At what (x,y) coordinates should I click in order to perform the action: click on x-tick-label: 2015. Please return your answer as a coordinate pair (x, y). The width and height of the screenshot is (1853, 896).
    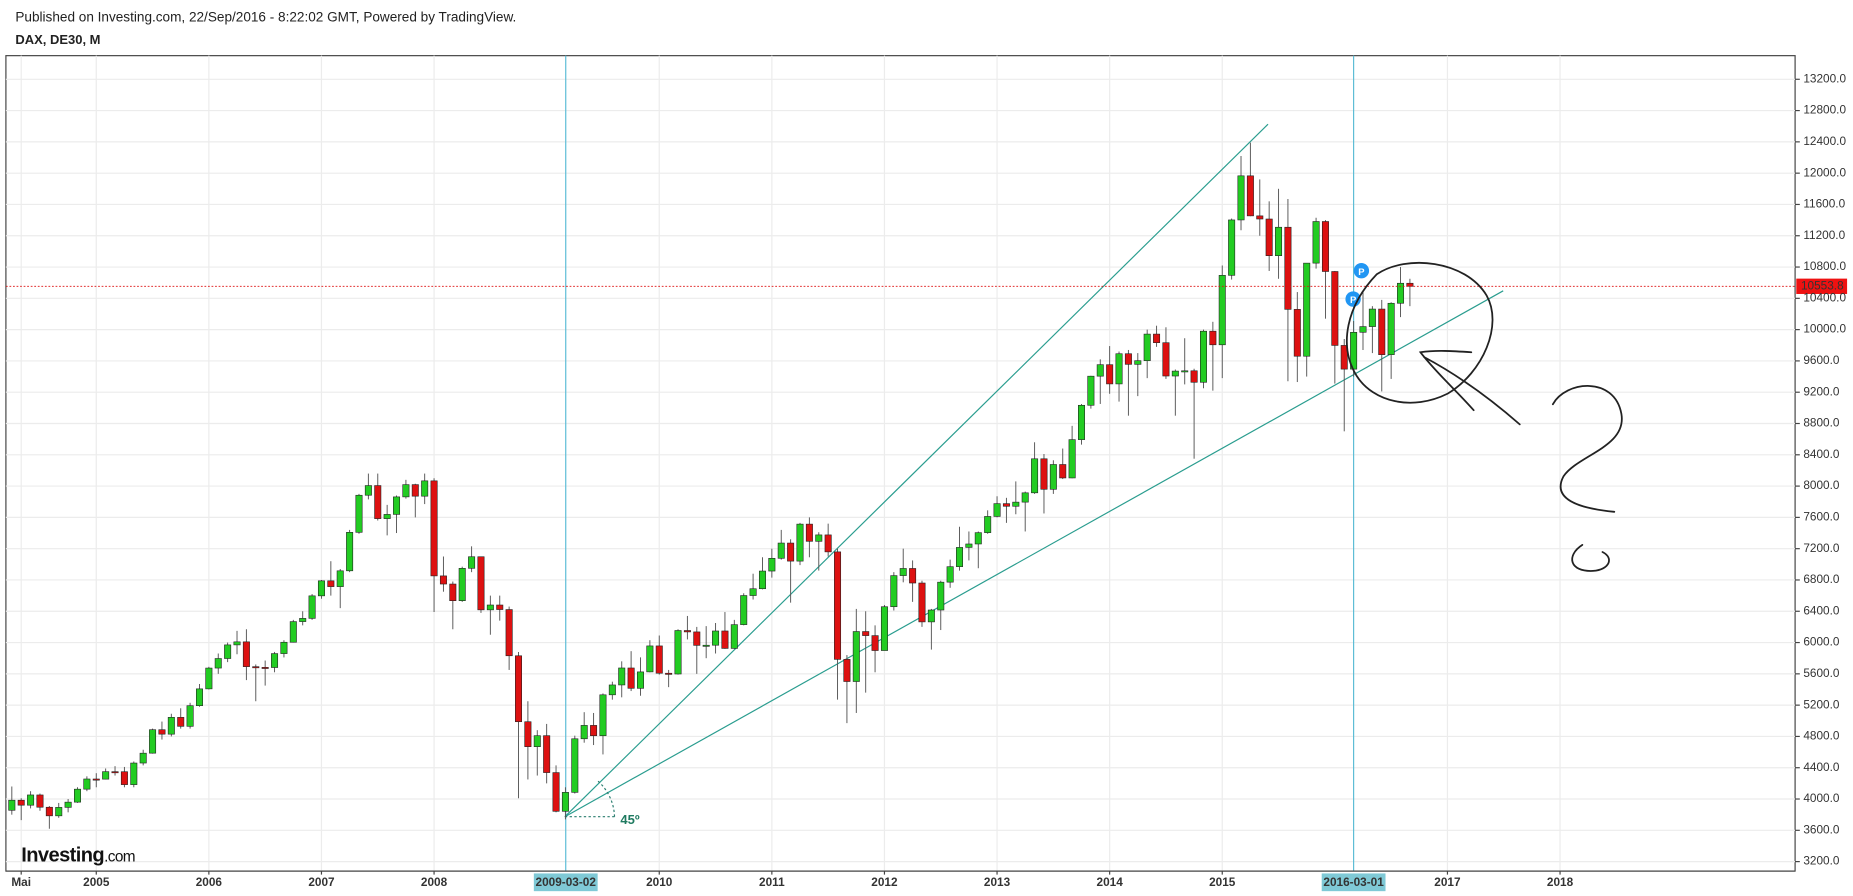
    Looking at the image, I should click on (1222, 882).